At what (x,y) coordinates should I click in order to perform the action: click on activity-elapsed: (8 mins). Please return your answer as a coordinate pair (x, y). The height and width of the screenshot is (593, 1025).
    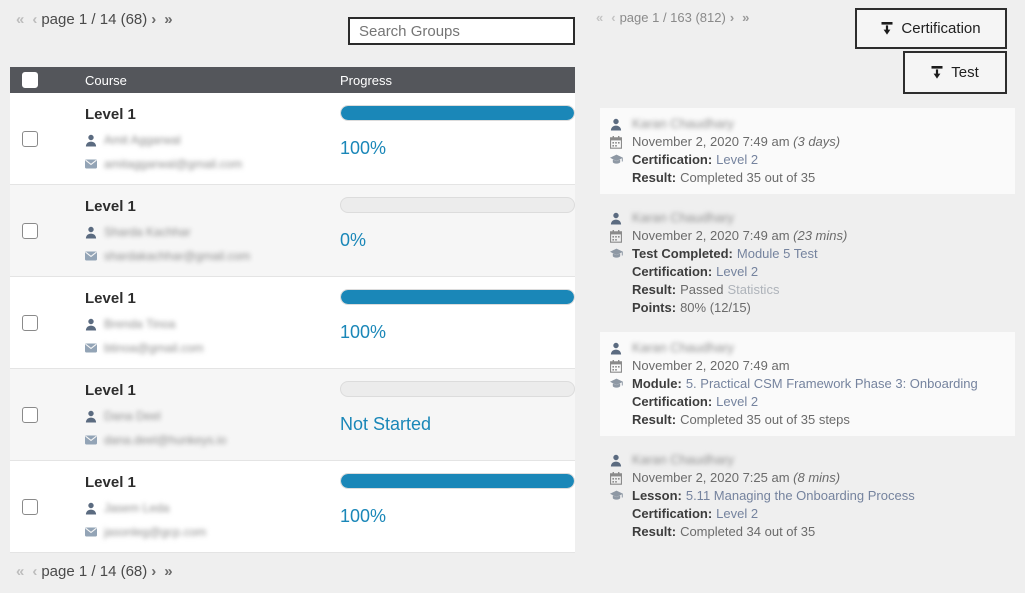
    Looking at the image, I should click on (815, 477).